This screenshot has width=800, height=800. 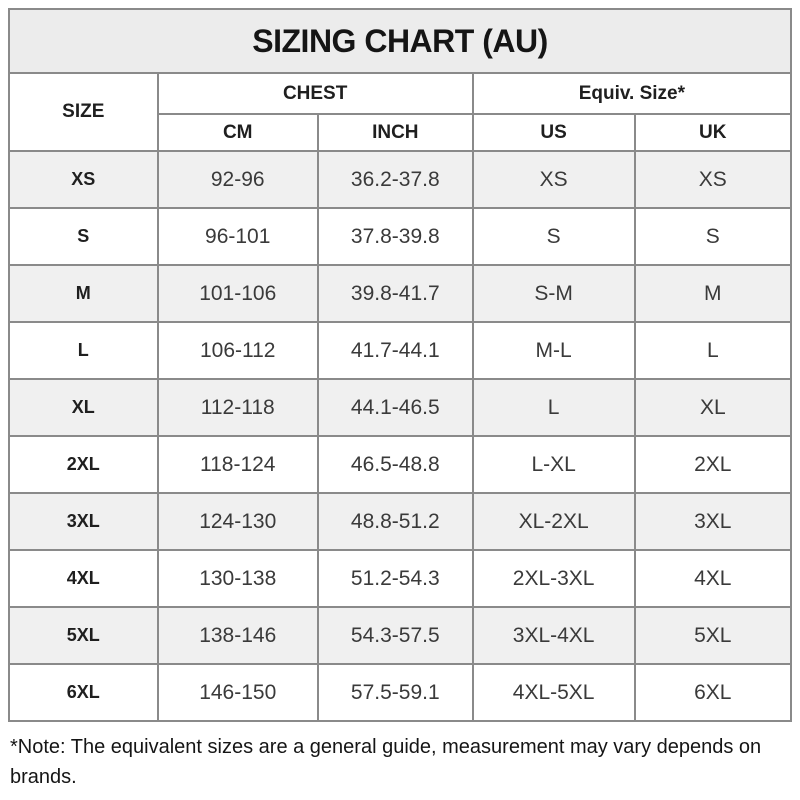 I want to click on cell-size: S, so click(x=83, y=236).